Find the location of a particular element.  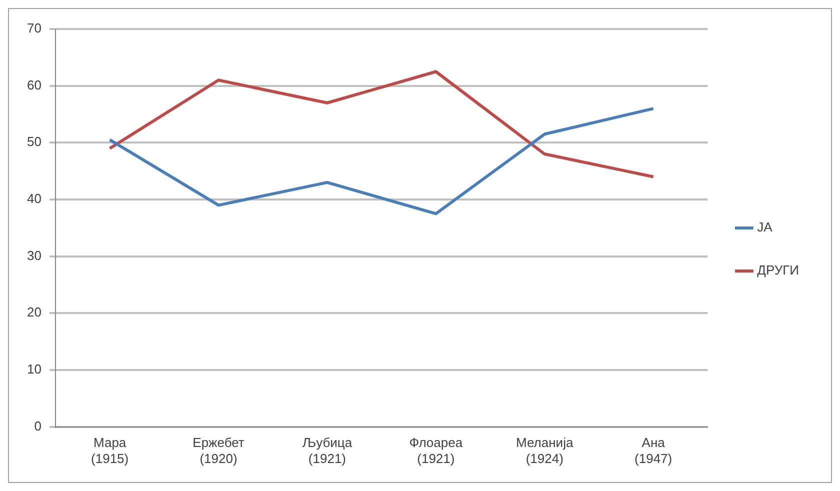

y-tick-label: 60 is located at coordinates (34, 84).